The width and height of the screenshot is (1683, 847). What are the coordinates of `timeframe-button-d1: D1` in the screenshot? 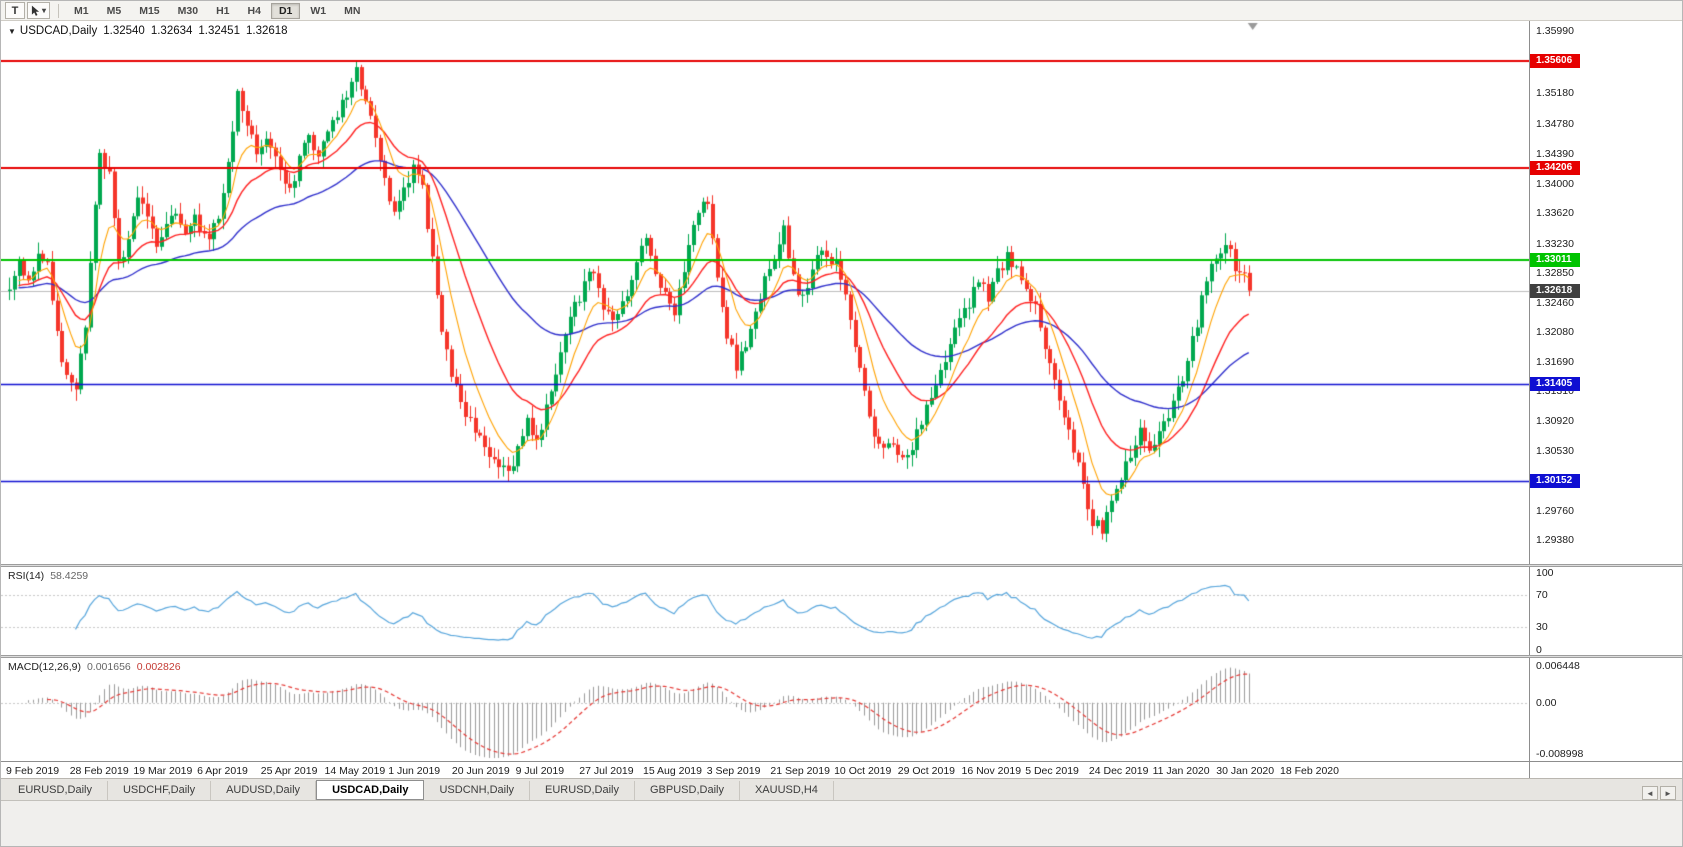 It's located at (285, 10).